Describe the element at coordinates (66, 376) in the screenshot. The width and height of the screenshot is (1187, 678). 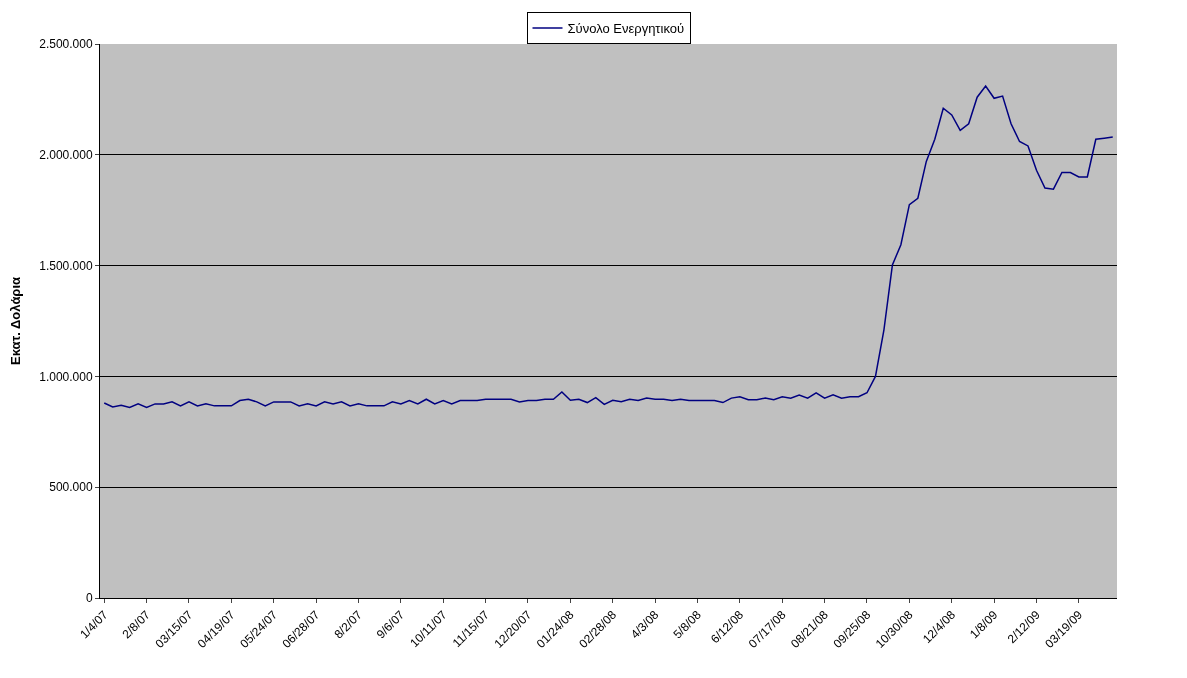
I see `y-tick-label: 1.000.000` at that location.